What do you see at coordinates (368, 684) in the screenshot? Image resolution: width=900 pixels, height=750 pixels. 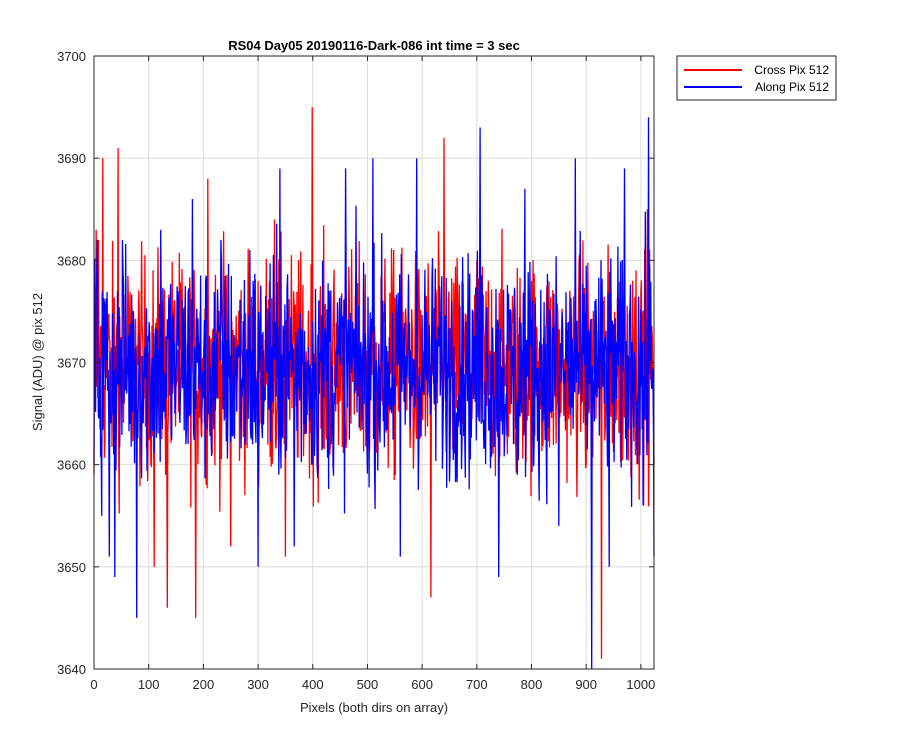 I see `x-tick-label: 500` at bounding box center [368, 684].